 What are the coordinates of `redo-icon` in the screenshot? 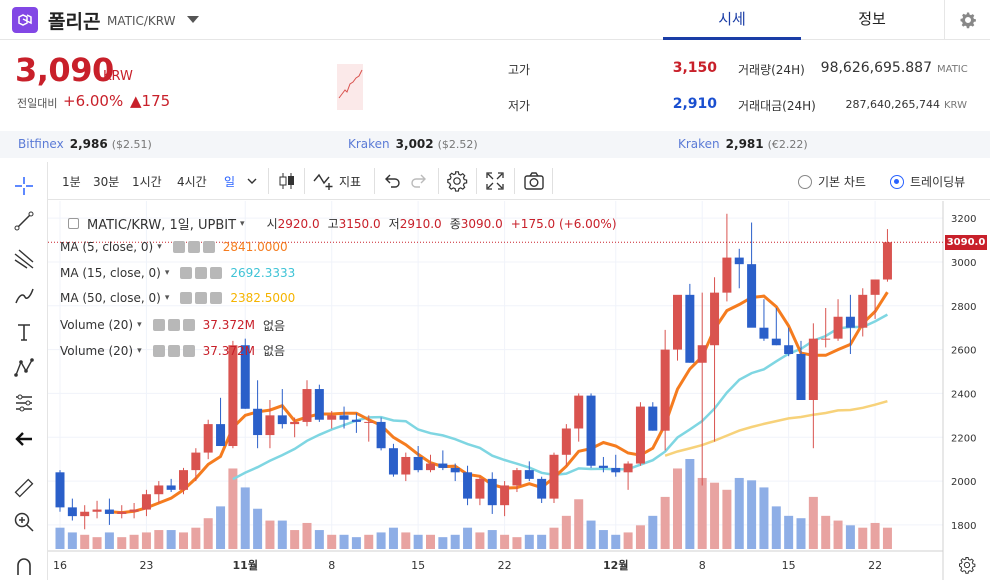 It's located at (419, 181).